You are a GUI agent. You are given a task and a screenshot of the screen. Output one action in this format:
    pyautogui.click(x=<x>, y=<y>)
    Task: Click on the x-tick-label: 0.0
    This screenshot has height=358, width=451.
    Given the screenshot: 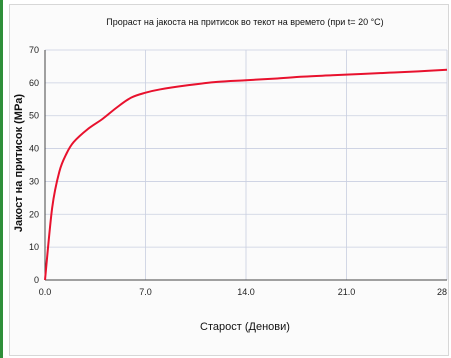 What is the action you would take?
    pyautogui.click(x=45, y=292)
    